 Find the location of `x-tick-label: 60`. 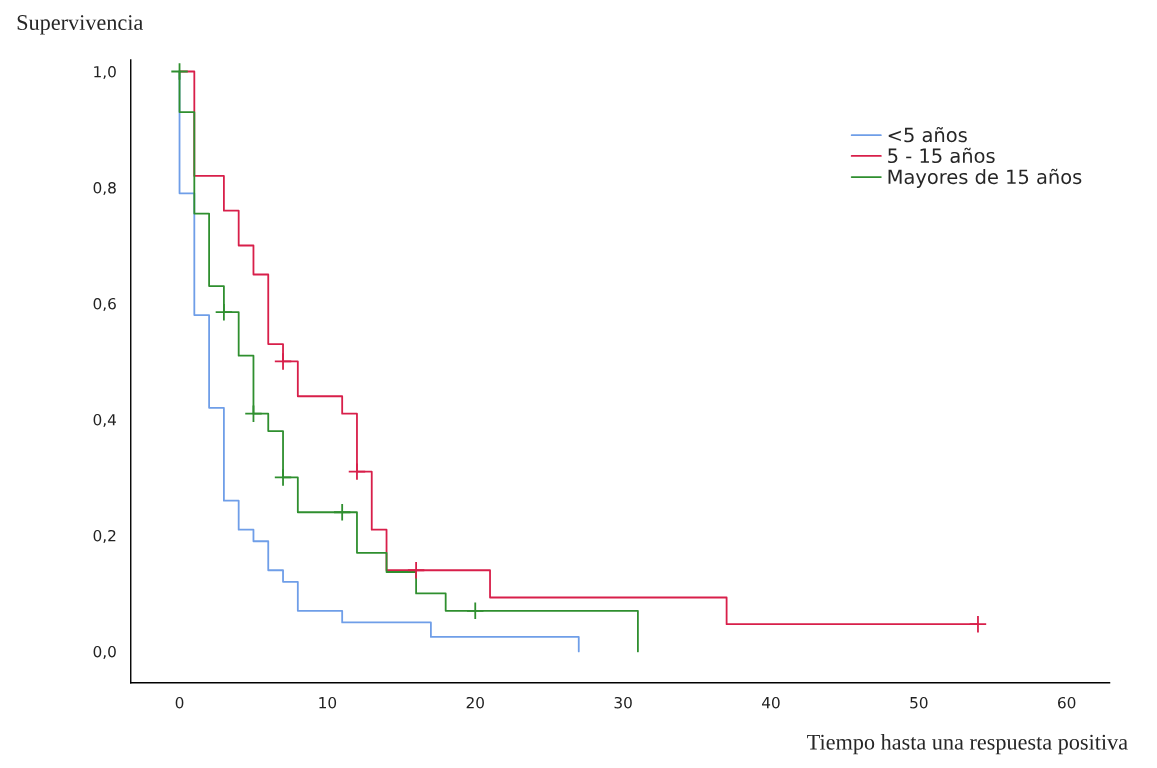

x-tick-label: 60 is located at coordinates (1067, 702).